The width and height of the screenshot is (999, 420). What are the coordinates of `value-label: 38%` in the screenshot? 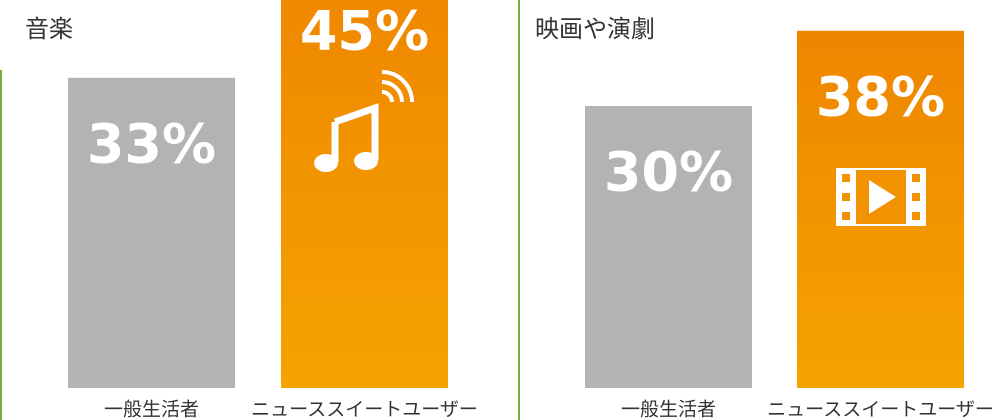 It's located at (880, 96).